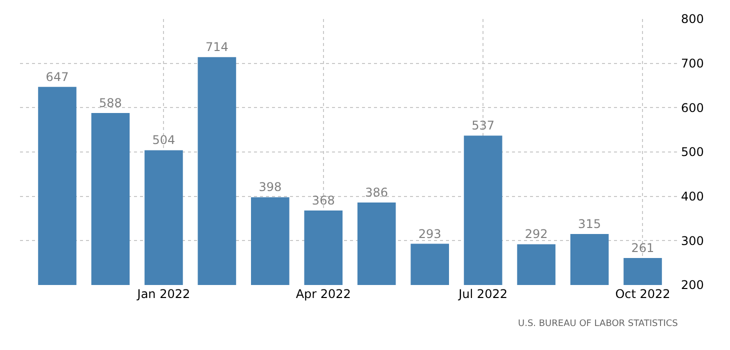 This screenshot has width=730, height=350. I want to click on y-tick-label: 600, so click(692, 107).